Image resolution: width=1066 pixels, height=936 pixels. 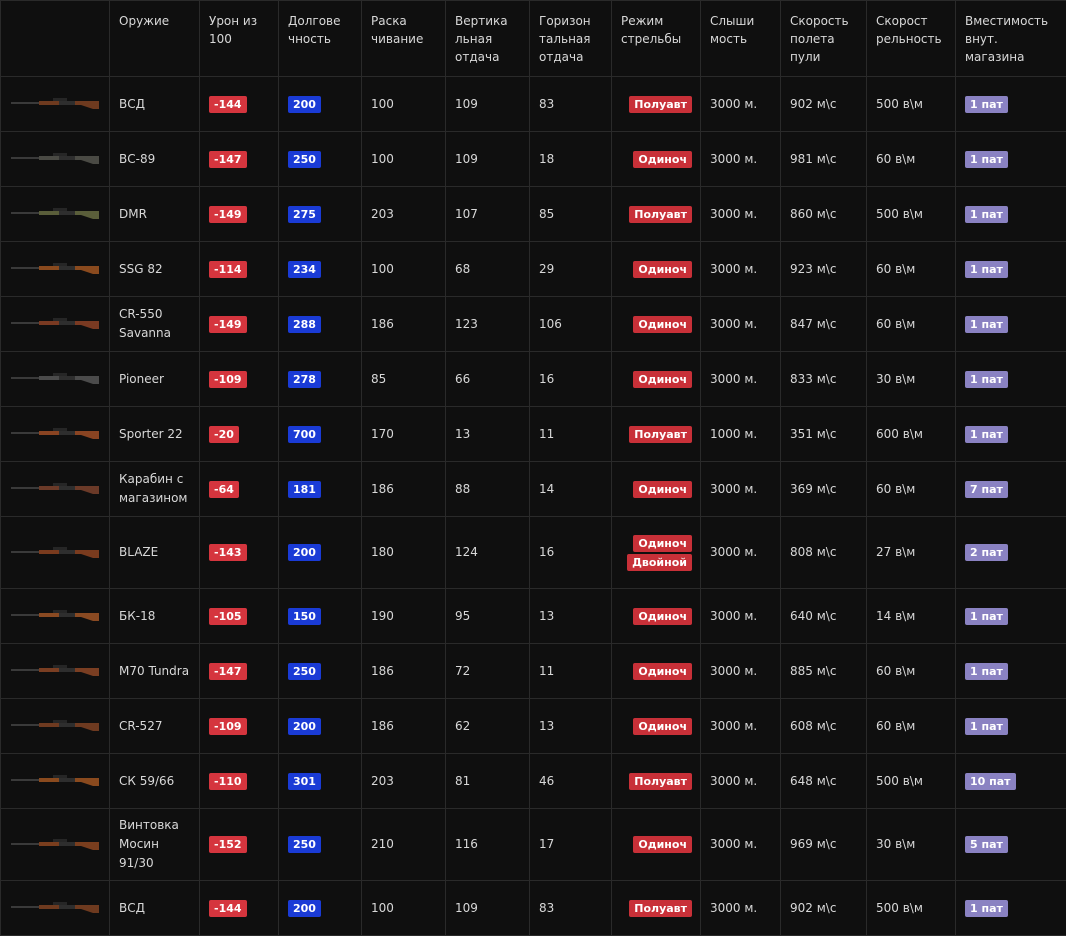 What do you see at coordinates (304, 214) in the screenshot?
I see `durability-badge: 275` at bounding box center [304, 214].